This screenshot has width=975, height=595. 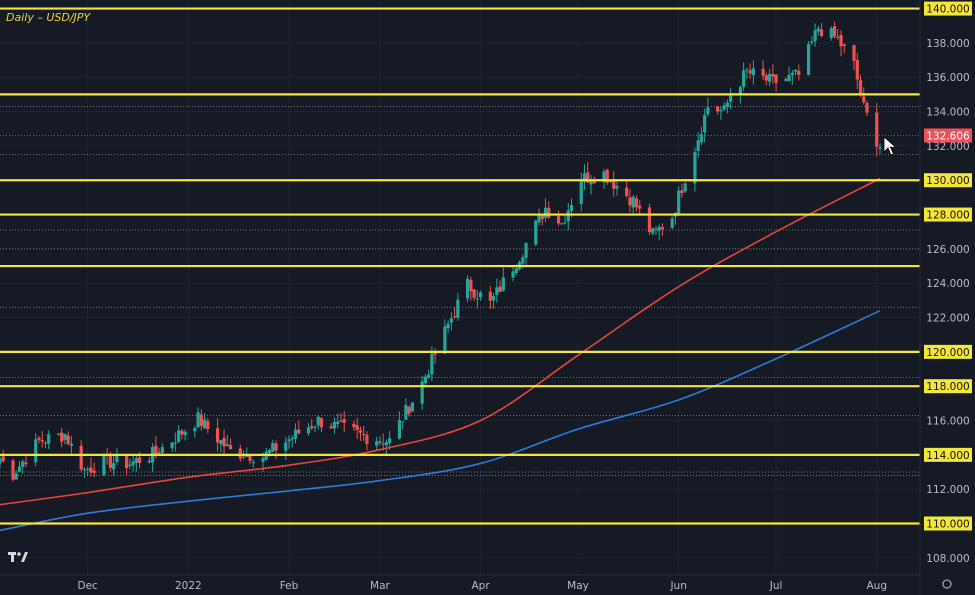 I want to click on y-tick-label: 130.000, so click(x=947, y=181).